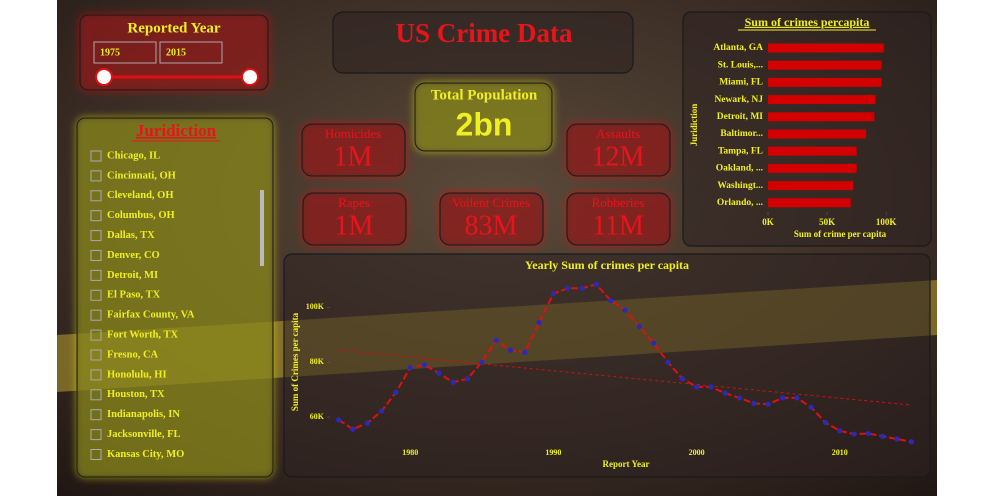 The height and width of the screenshot is (496, 1000). Describe the element at coordinates (141, 215) in the screenshot. I see `jurisdiction-item: Columbus, OH` at that location.